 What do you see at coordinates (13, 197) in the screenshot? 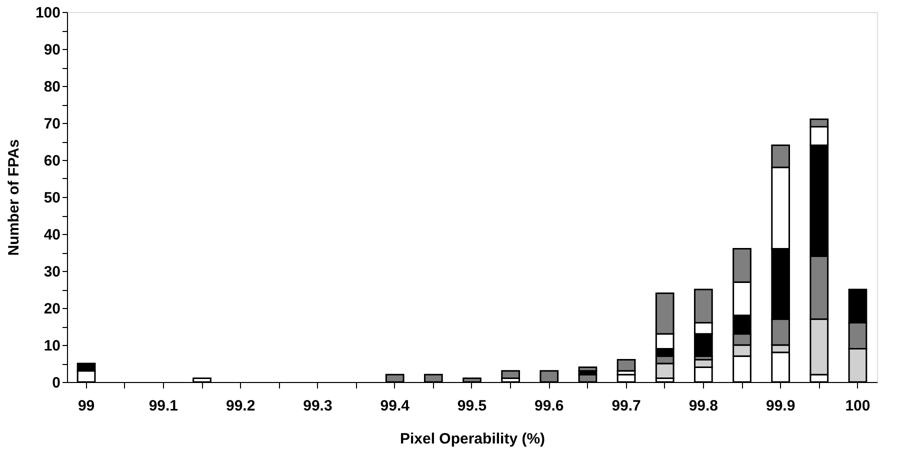
I see `y-axis-title: Number of FPAs` at bounding box center [13, 197].